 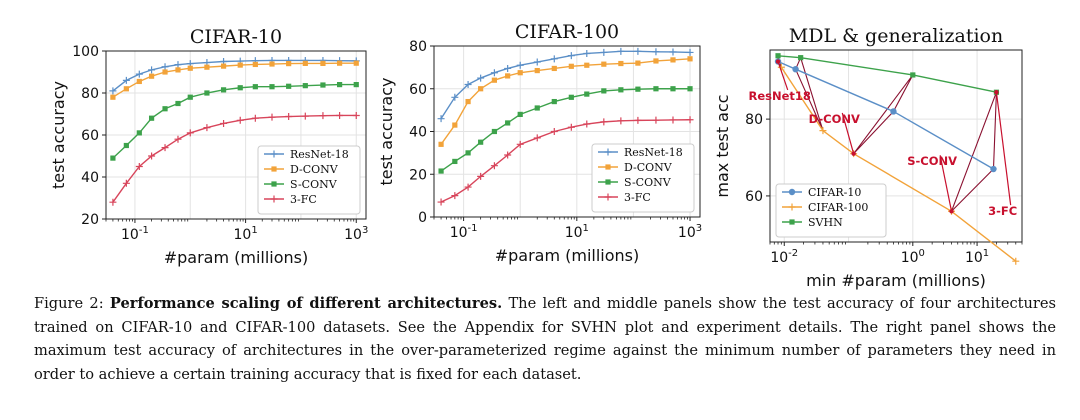 I want to click on legend-label: D-CONV, so click(x=648, y=167).